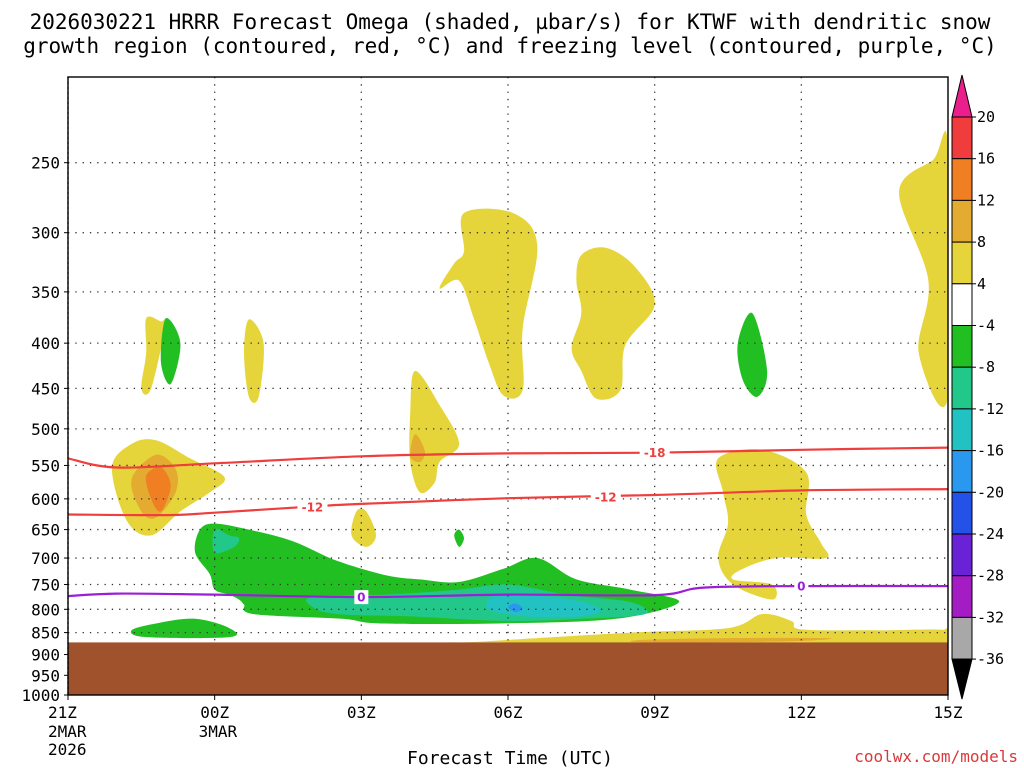 The height and width of the screenshot is (768, 1024). I want to click on x-tick-21Z: 21Z, so click(62, 712).